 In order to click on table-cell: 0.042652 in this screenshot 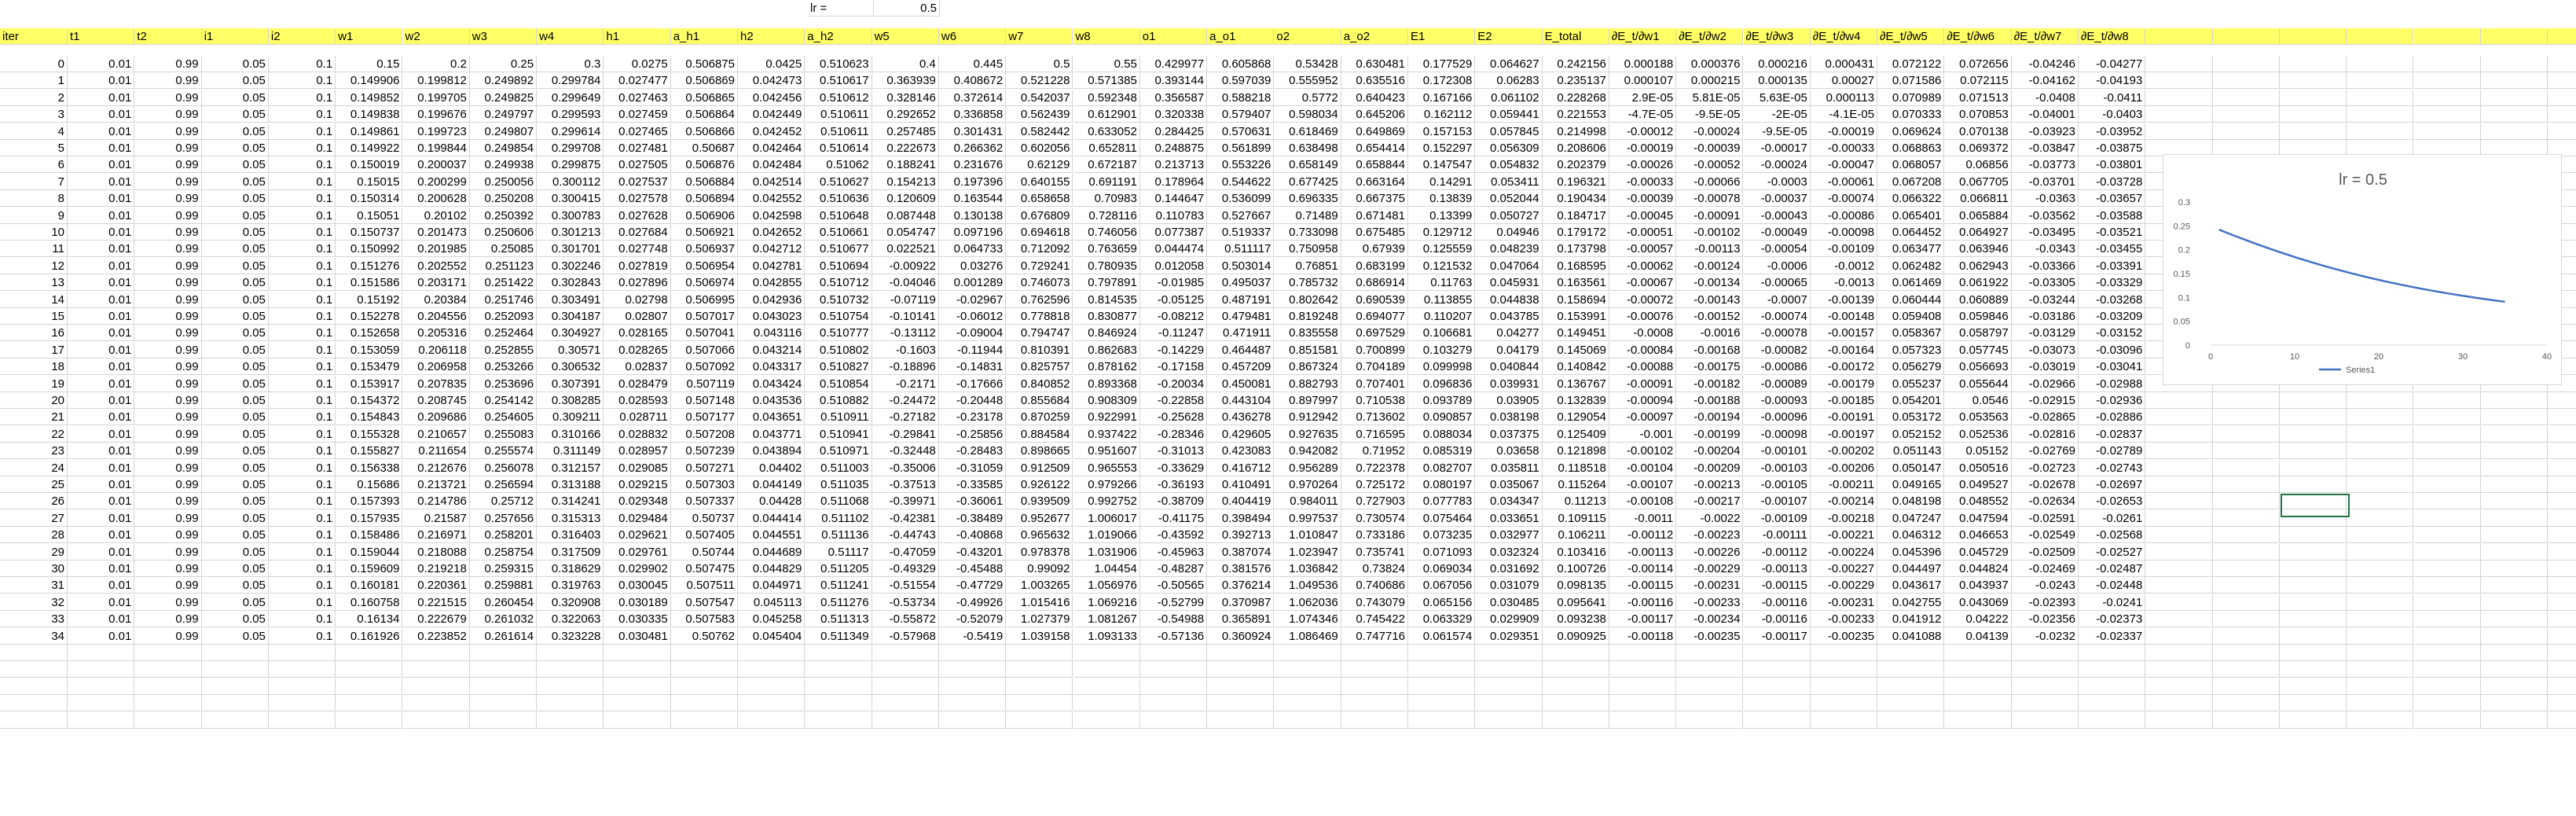, I will do `click(771, 232)`.